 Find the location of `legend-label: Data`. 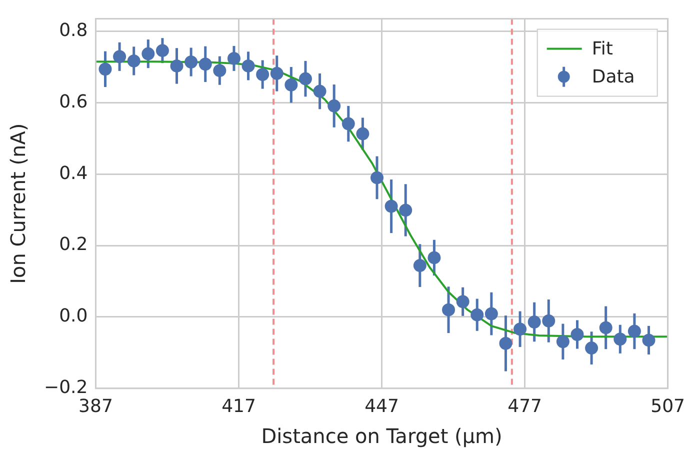

legend-label: Data is located at coordinates (613, 77).